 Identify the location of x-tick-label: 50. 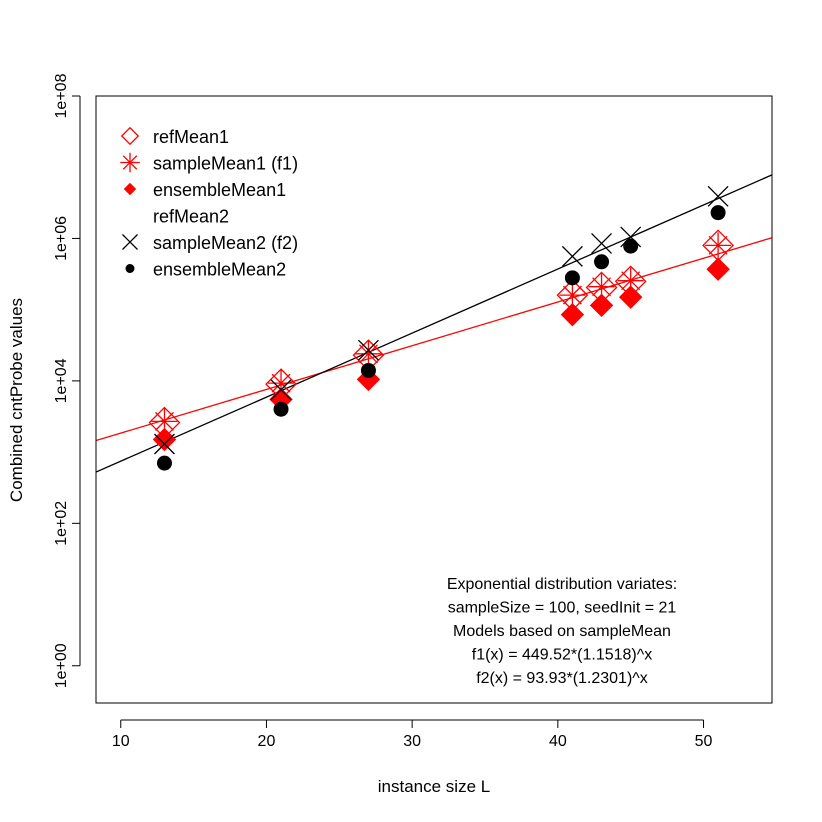
(704, 741).